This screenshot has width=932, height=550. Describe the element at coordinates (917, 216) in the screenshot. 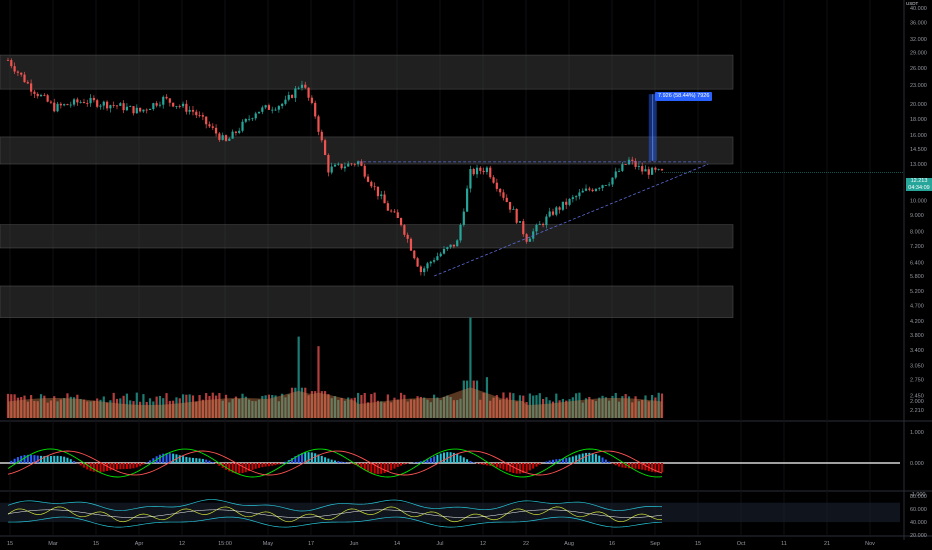

I see `price-axis-label: 9.000` at that location.